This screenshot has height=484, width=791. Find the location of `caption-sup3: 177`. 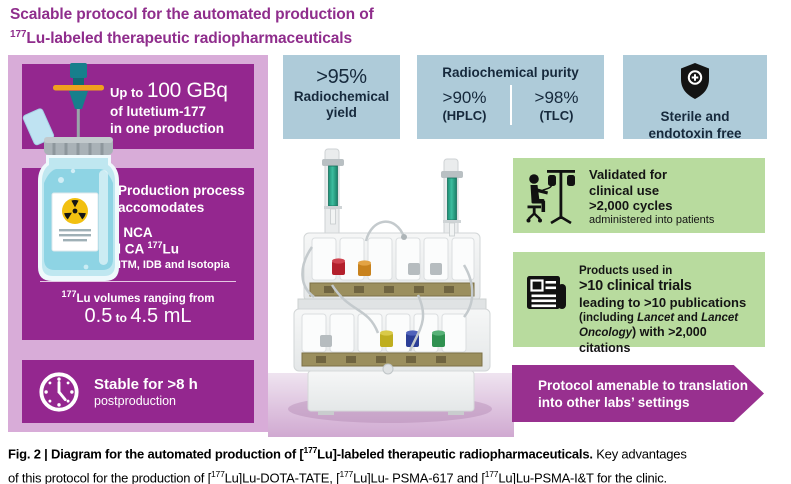

caption-sup3: 177 is located at coordinates (346, 474).